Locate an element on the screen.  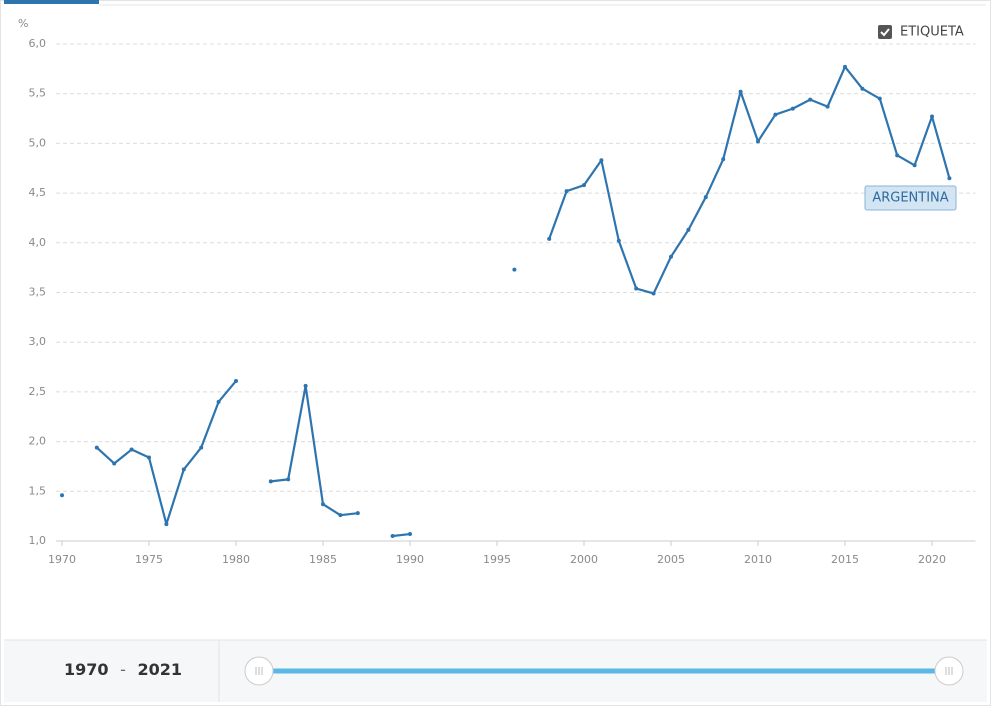
x-tick-label: 2000 is located at coordinates (584, 559).